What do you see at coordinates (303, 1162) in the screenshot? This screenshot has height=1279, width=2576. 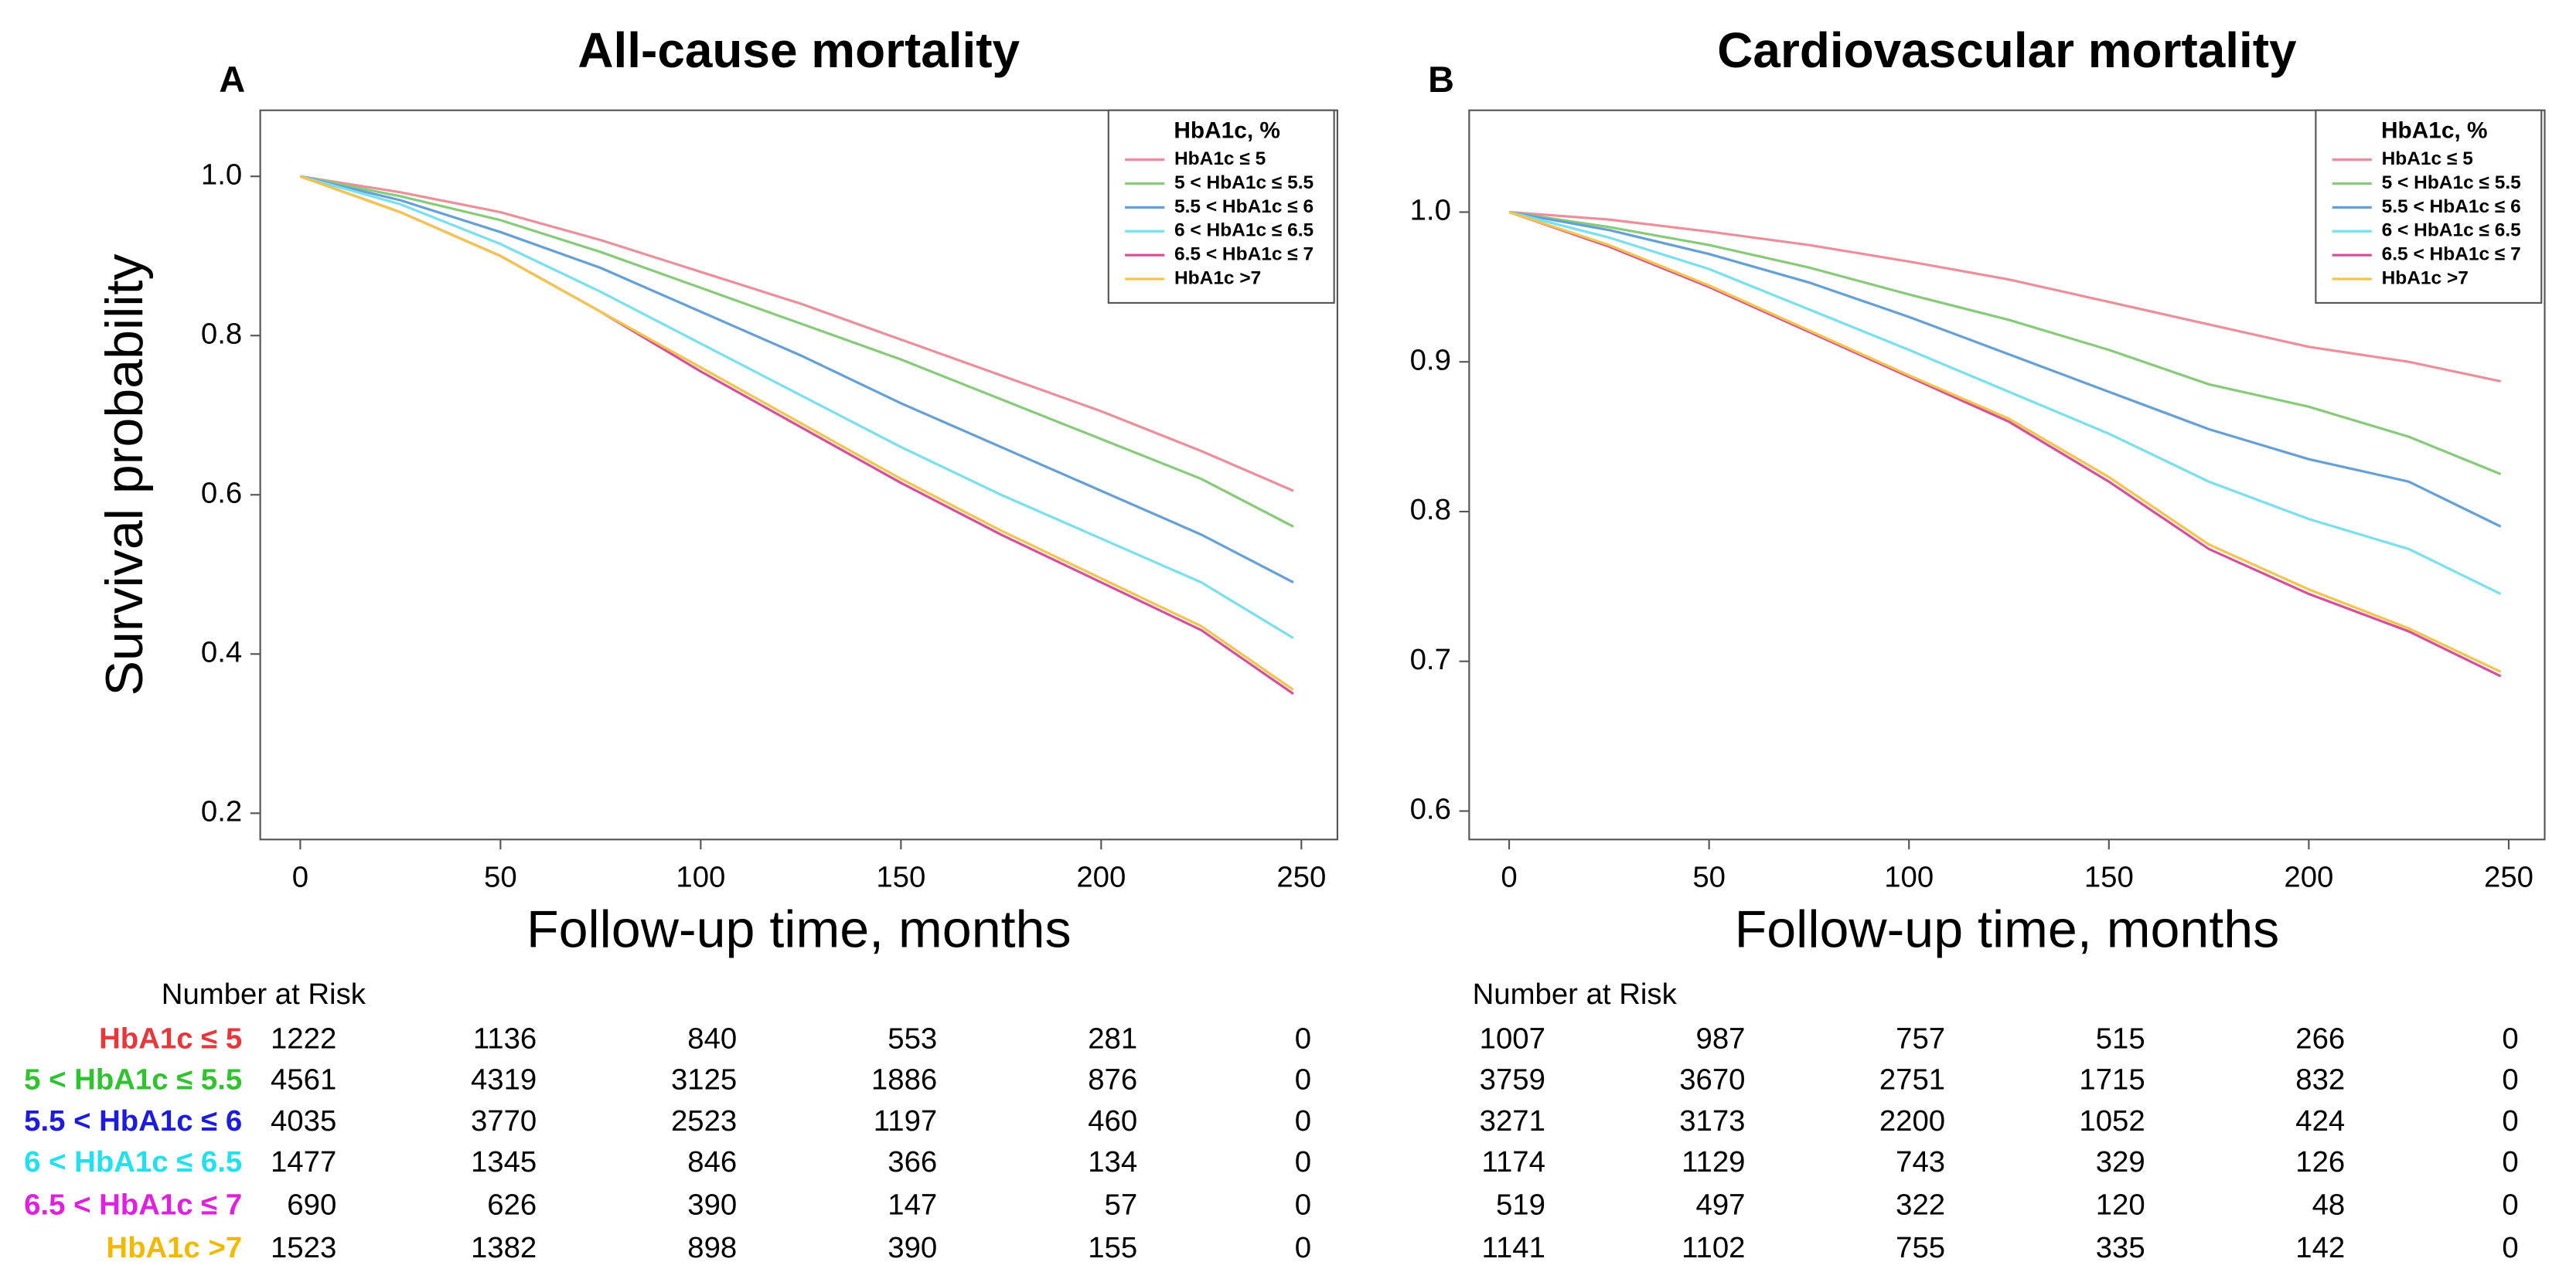 I see `risk-count: 1477` at bounding box center [303, 1162].